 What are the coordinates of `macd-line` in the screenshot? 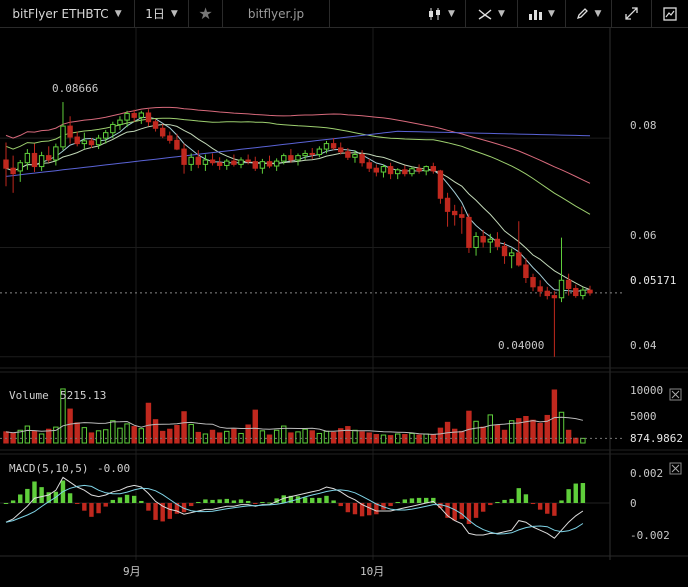 It's located at (294, 507).